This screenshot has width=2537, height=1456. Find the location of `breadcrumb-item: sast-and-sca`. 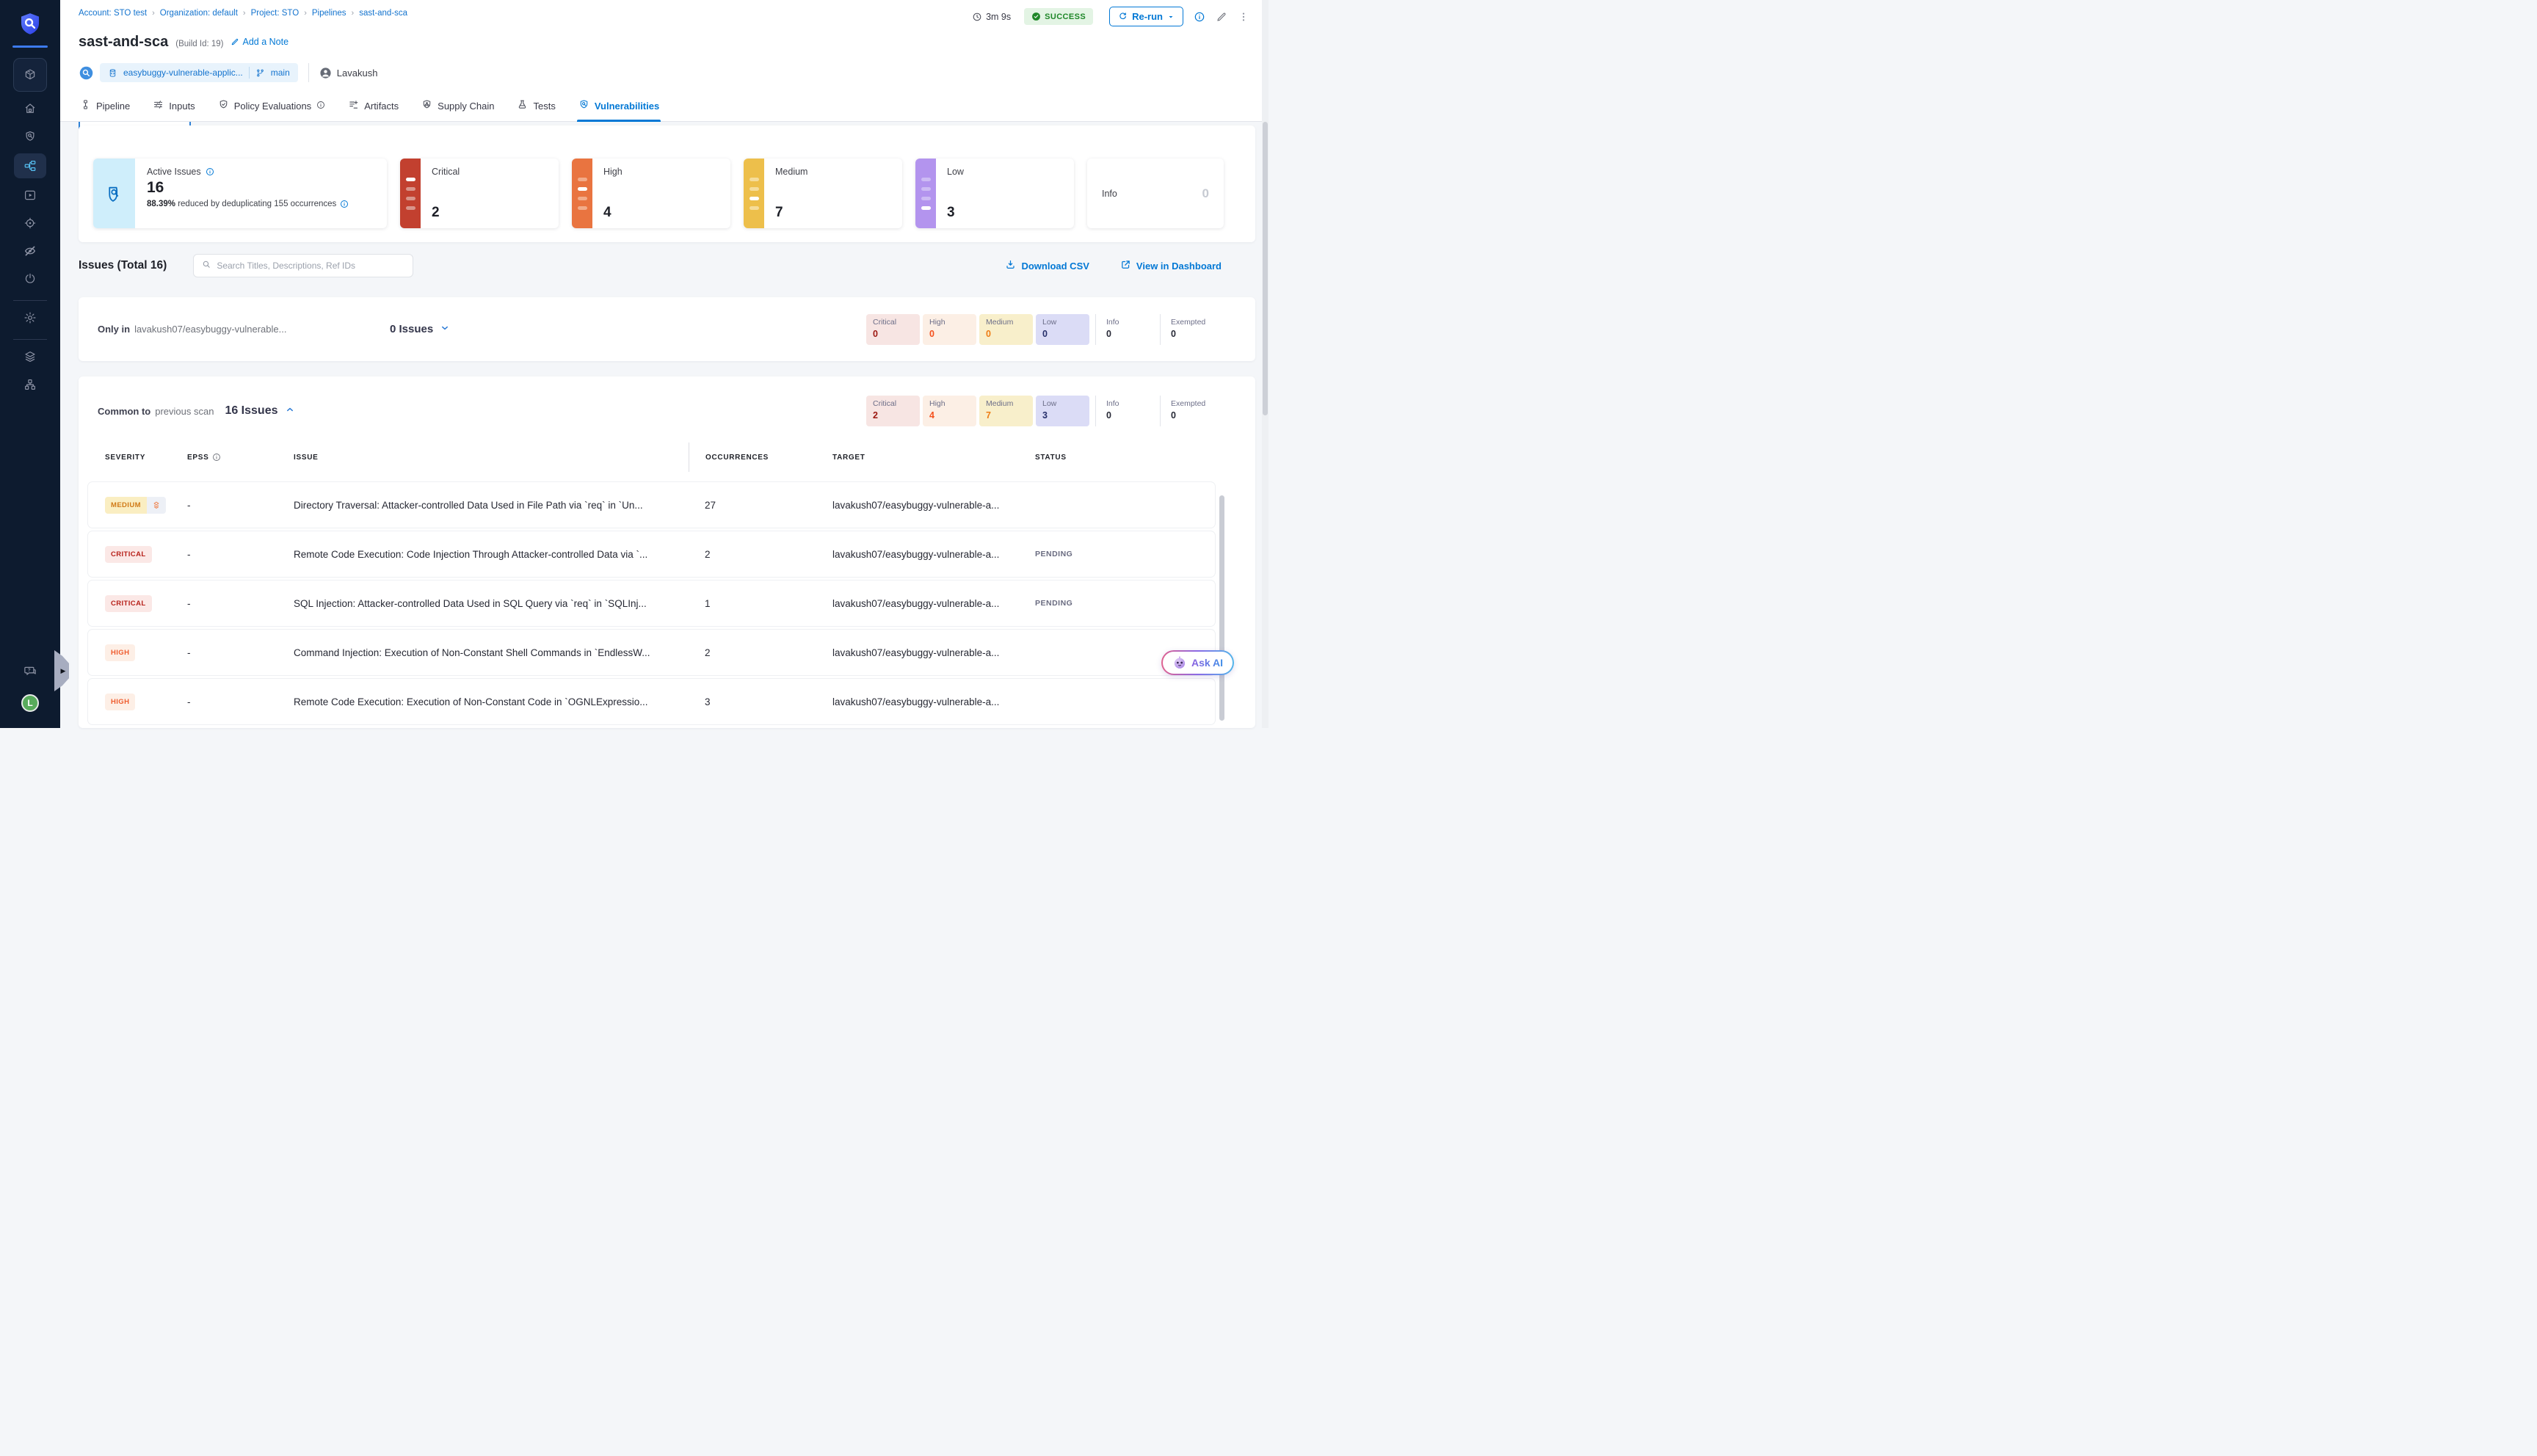

breadcrumb-item: sast-and-sca is located at coordinates (383, 14).